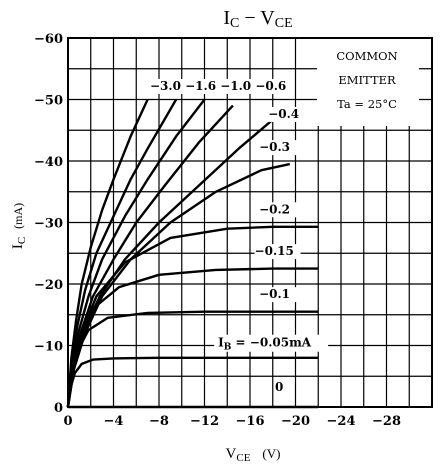  Describe the element at coordinates (341, 421) in the screenshot. I see `x-tick-label: −24` at that location.